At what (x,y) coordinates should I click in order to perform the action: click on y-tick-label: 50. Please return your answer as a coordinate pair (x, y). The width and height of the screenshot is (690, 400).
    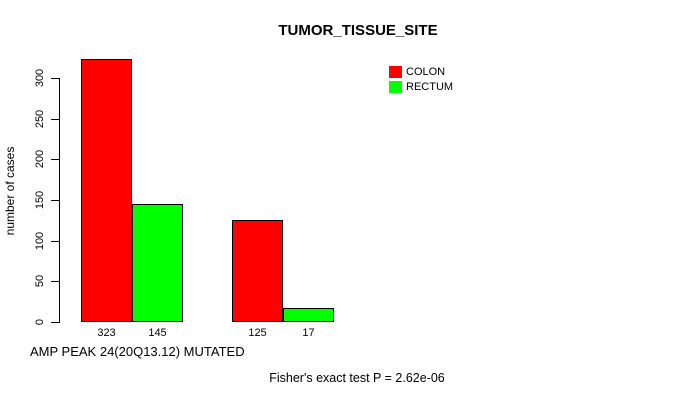
    Looking at the image, I should click on (40, 281).